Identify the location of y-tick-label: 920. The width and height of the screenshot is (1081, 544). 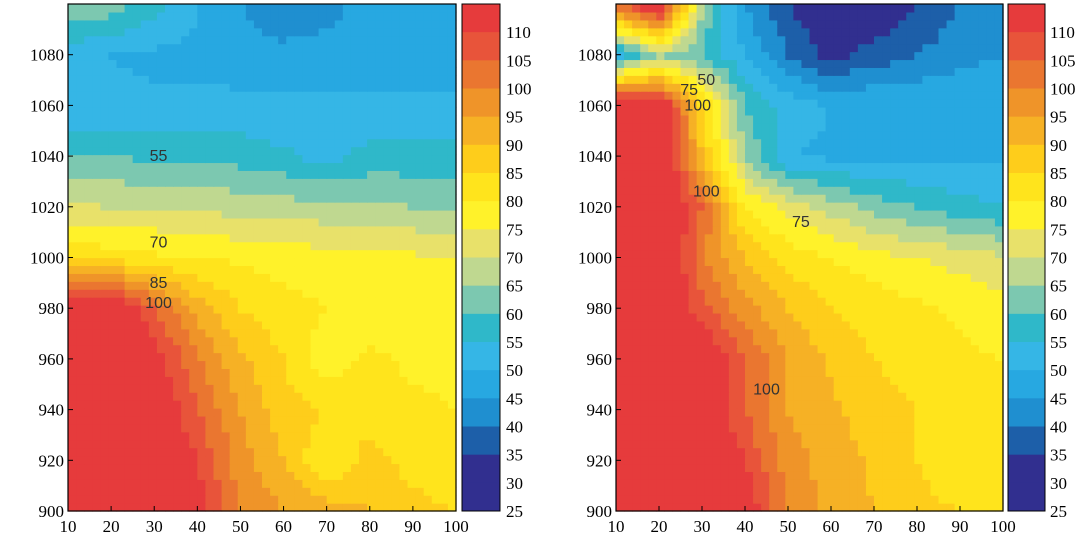
(52, 460).